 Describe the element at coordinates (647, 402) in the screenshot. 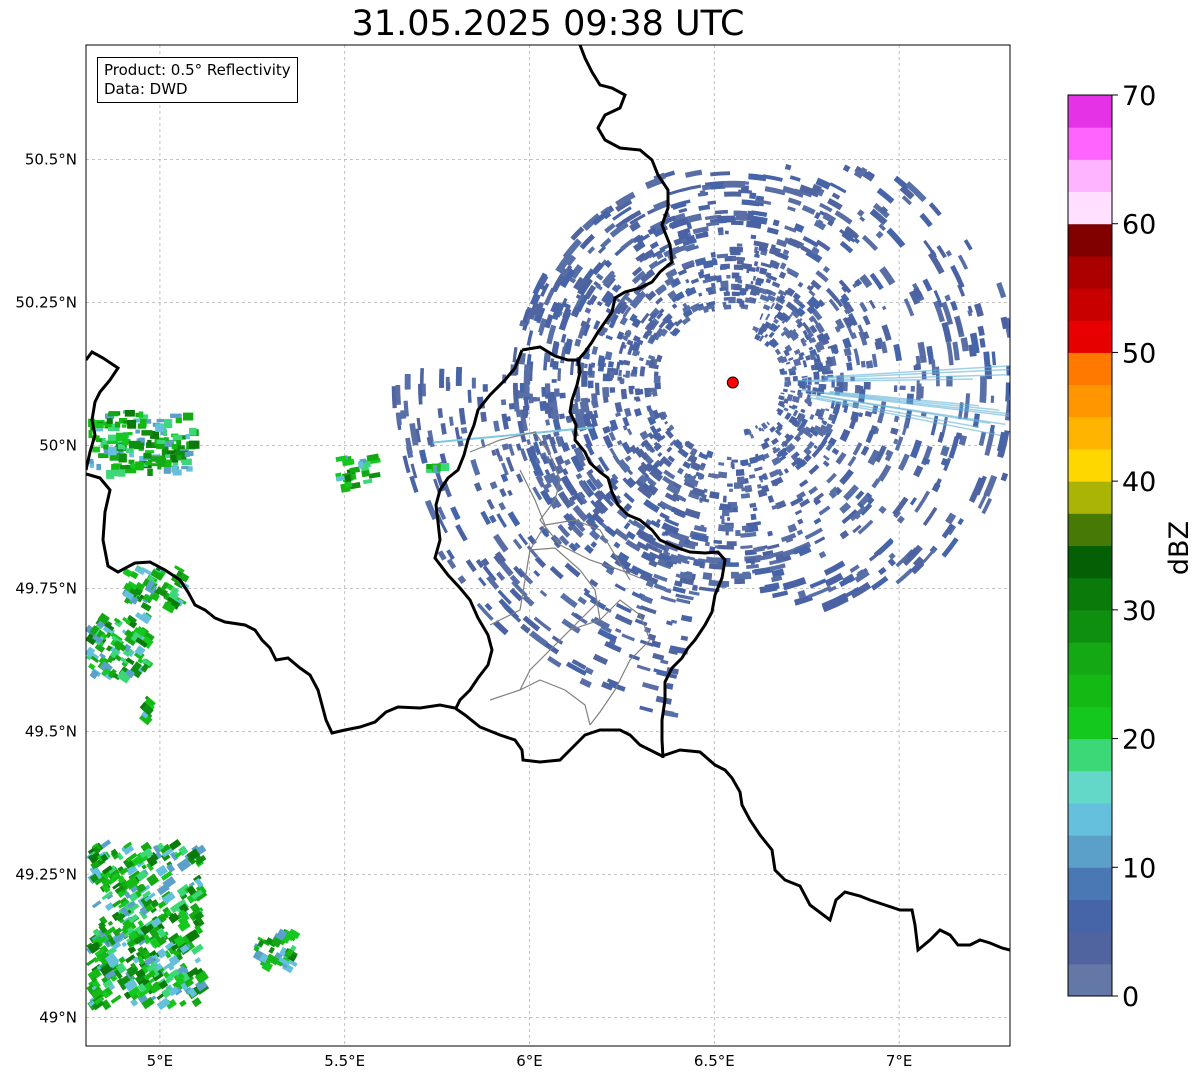

I see `country-border-lux-de` at that location.